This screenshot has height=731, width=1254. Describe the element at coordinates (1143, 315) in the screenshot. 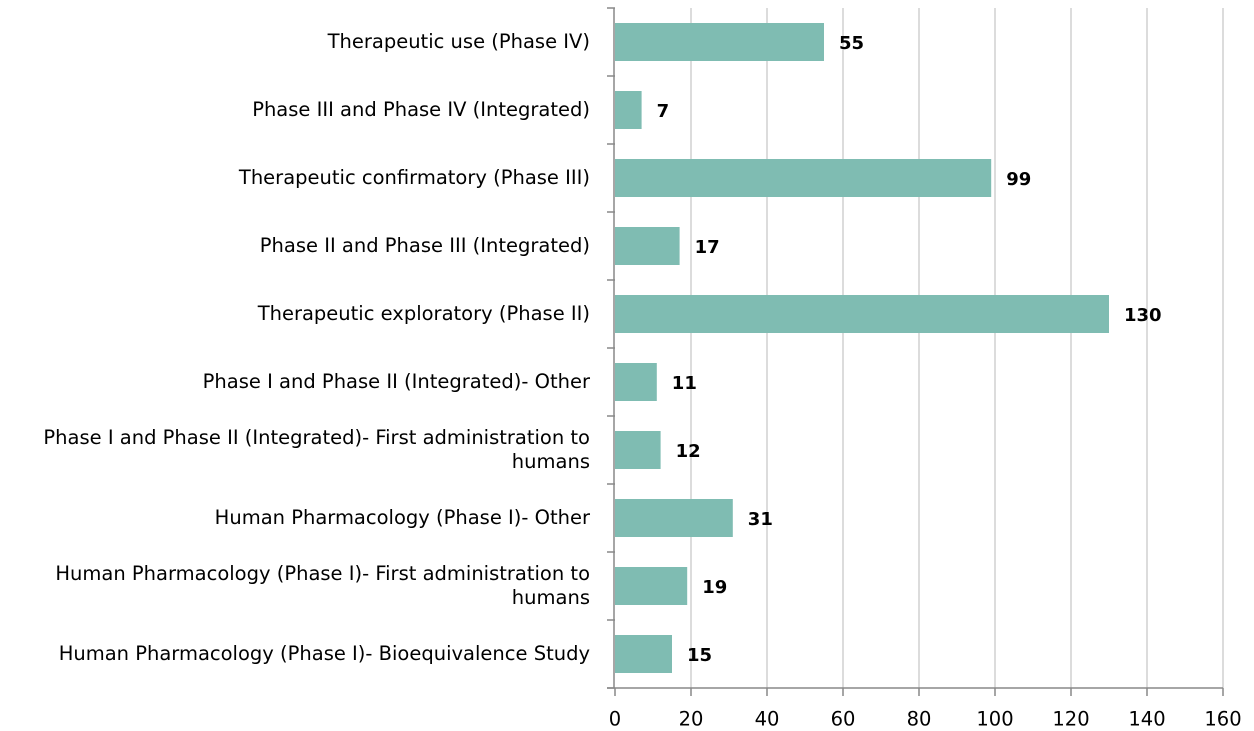

I see `value-label: 130` at that location.